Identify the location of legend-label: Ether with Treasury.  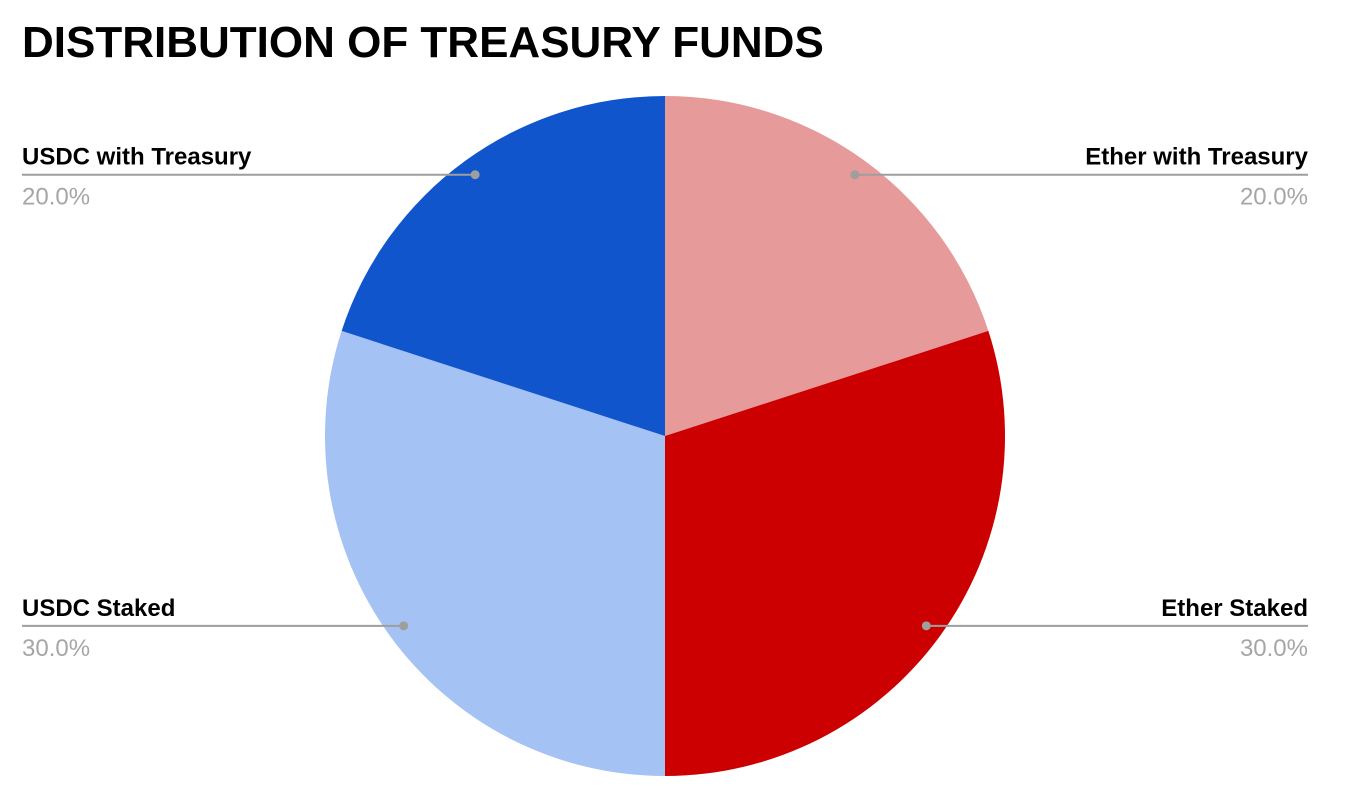
(1196, 157).